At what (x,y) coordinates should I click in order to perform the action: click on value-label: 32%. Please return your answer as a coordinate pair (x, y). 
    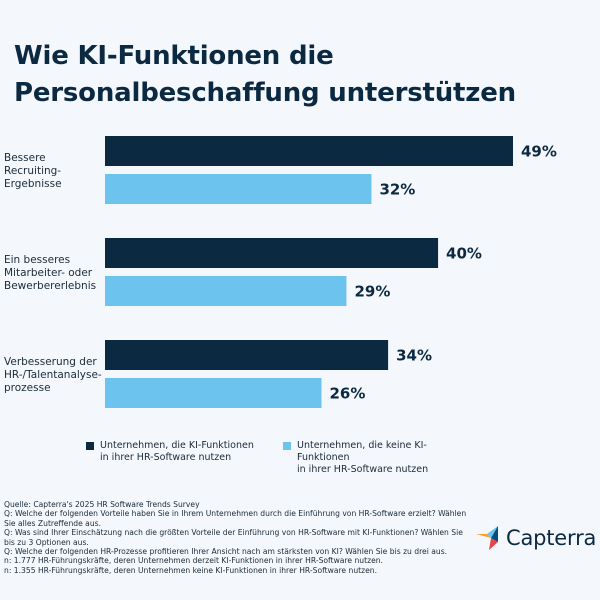
    Looking at the image, I should click on (397, 190).